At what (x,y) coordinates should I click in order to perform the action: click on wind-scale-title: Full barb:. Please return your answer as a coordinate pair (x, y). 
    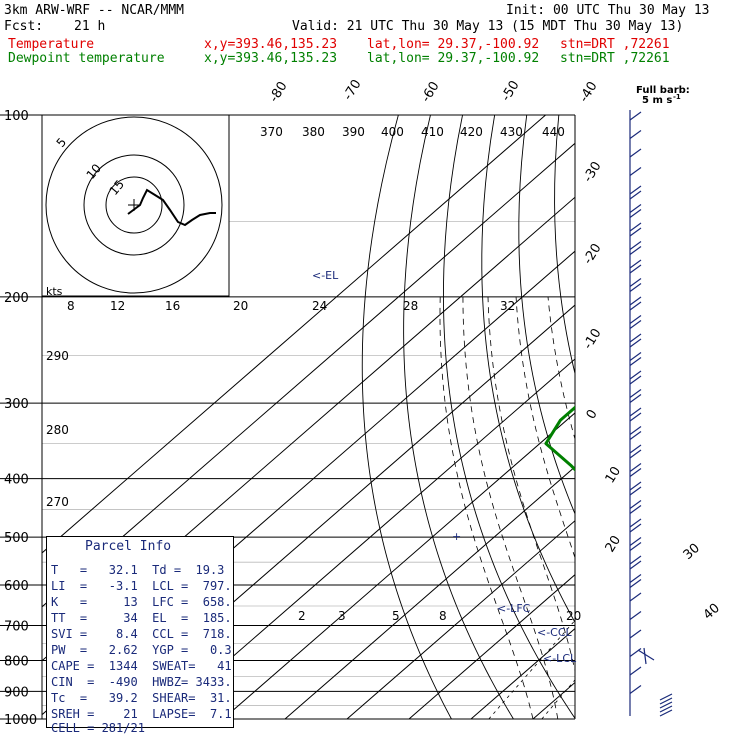
    Looking at the image, I should click on (663, 90).